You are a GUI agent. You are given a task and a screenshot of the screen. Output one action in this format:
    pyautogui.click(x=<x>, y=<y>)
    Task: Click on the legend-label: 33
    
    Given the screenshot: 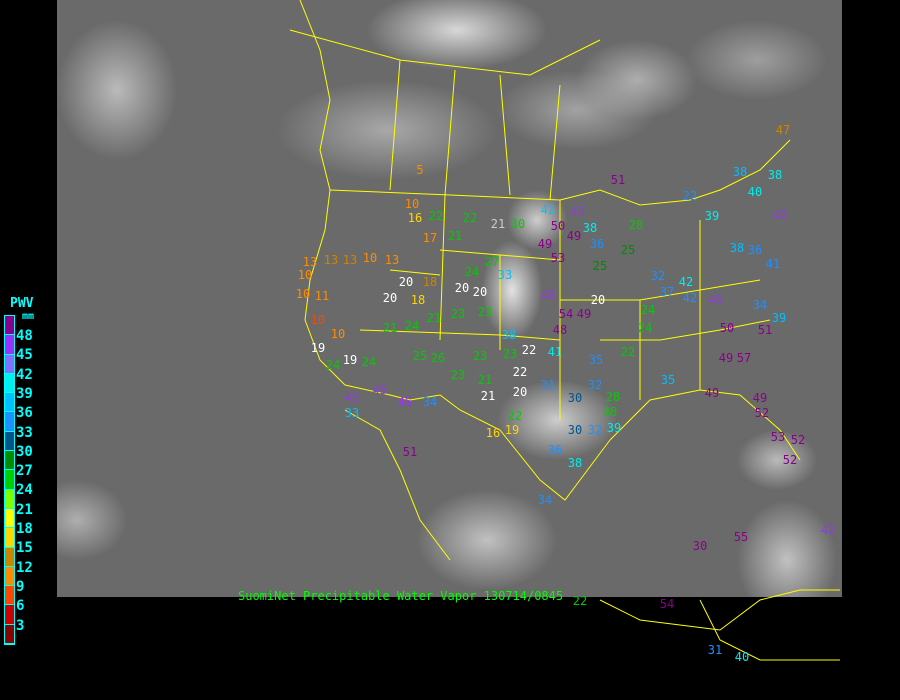 What is the action you would take?
    pyautogui.click(x=24, y=432)
    